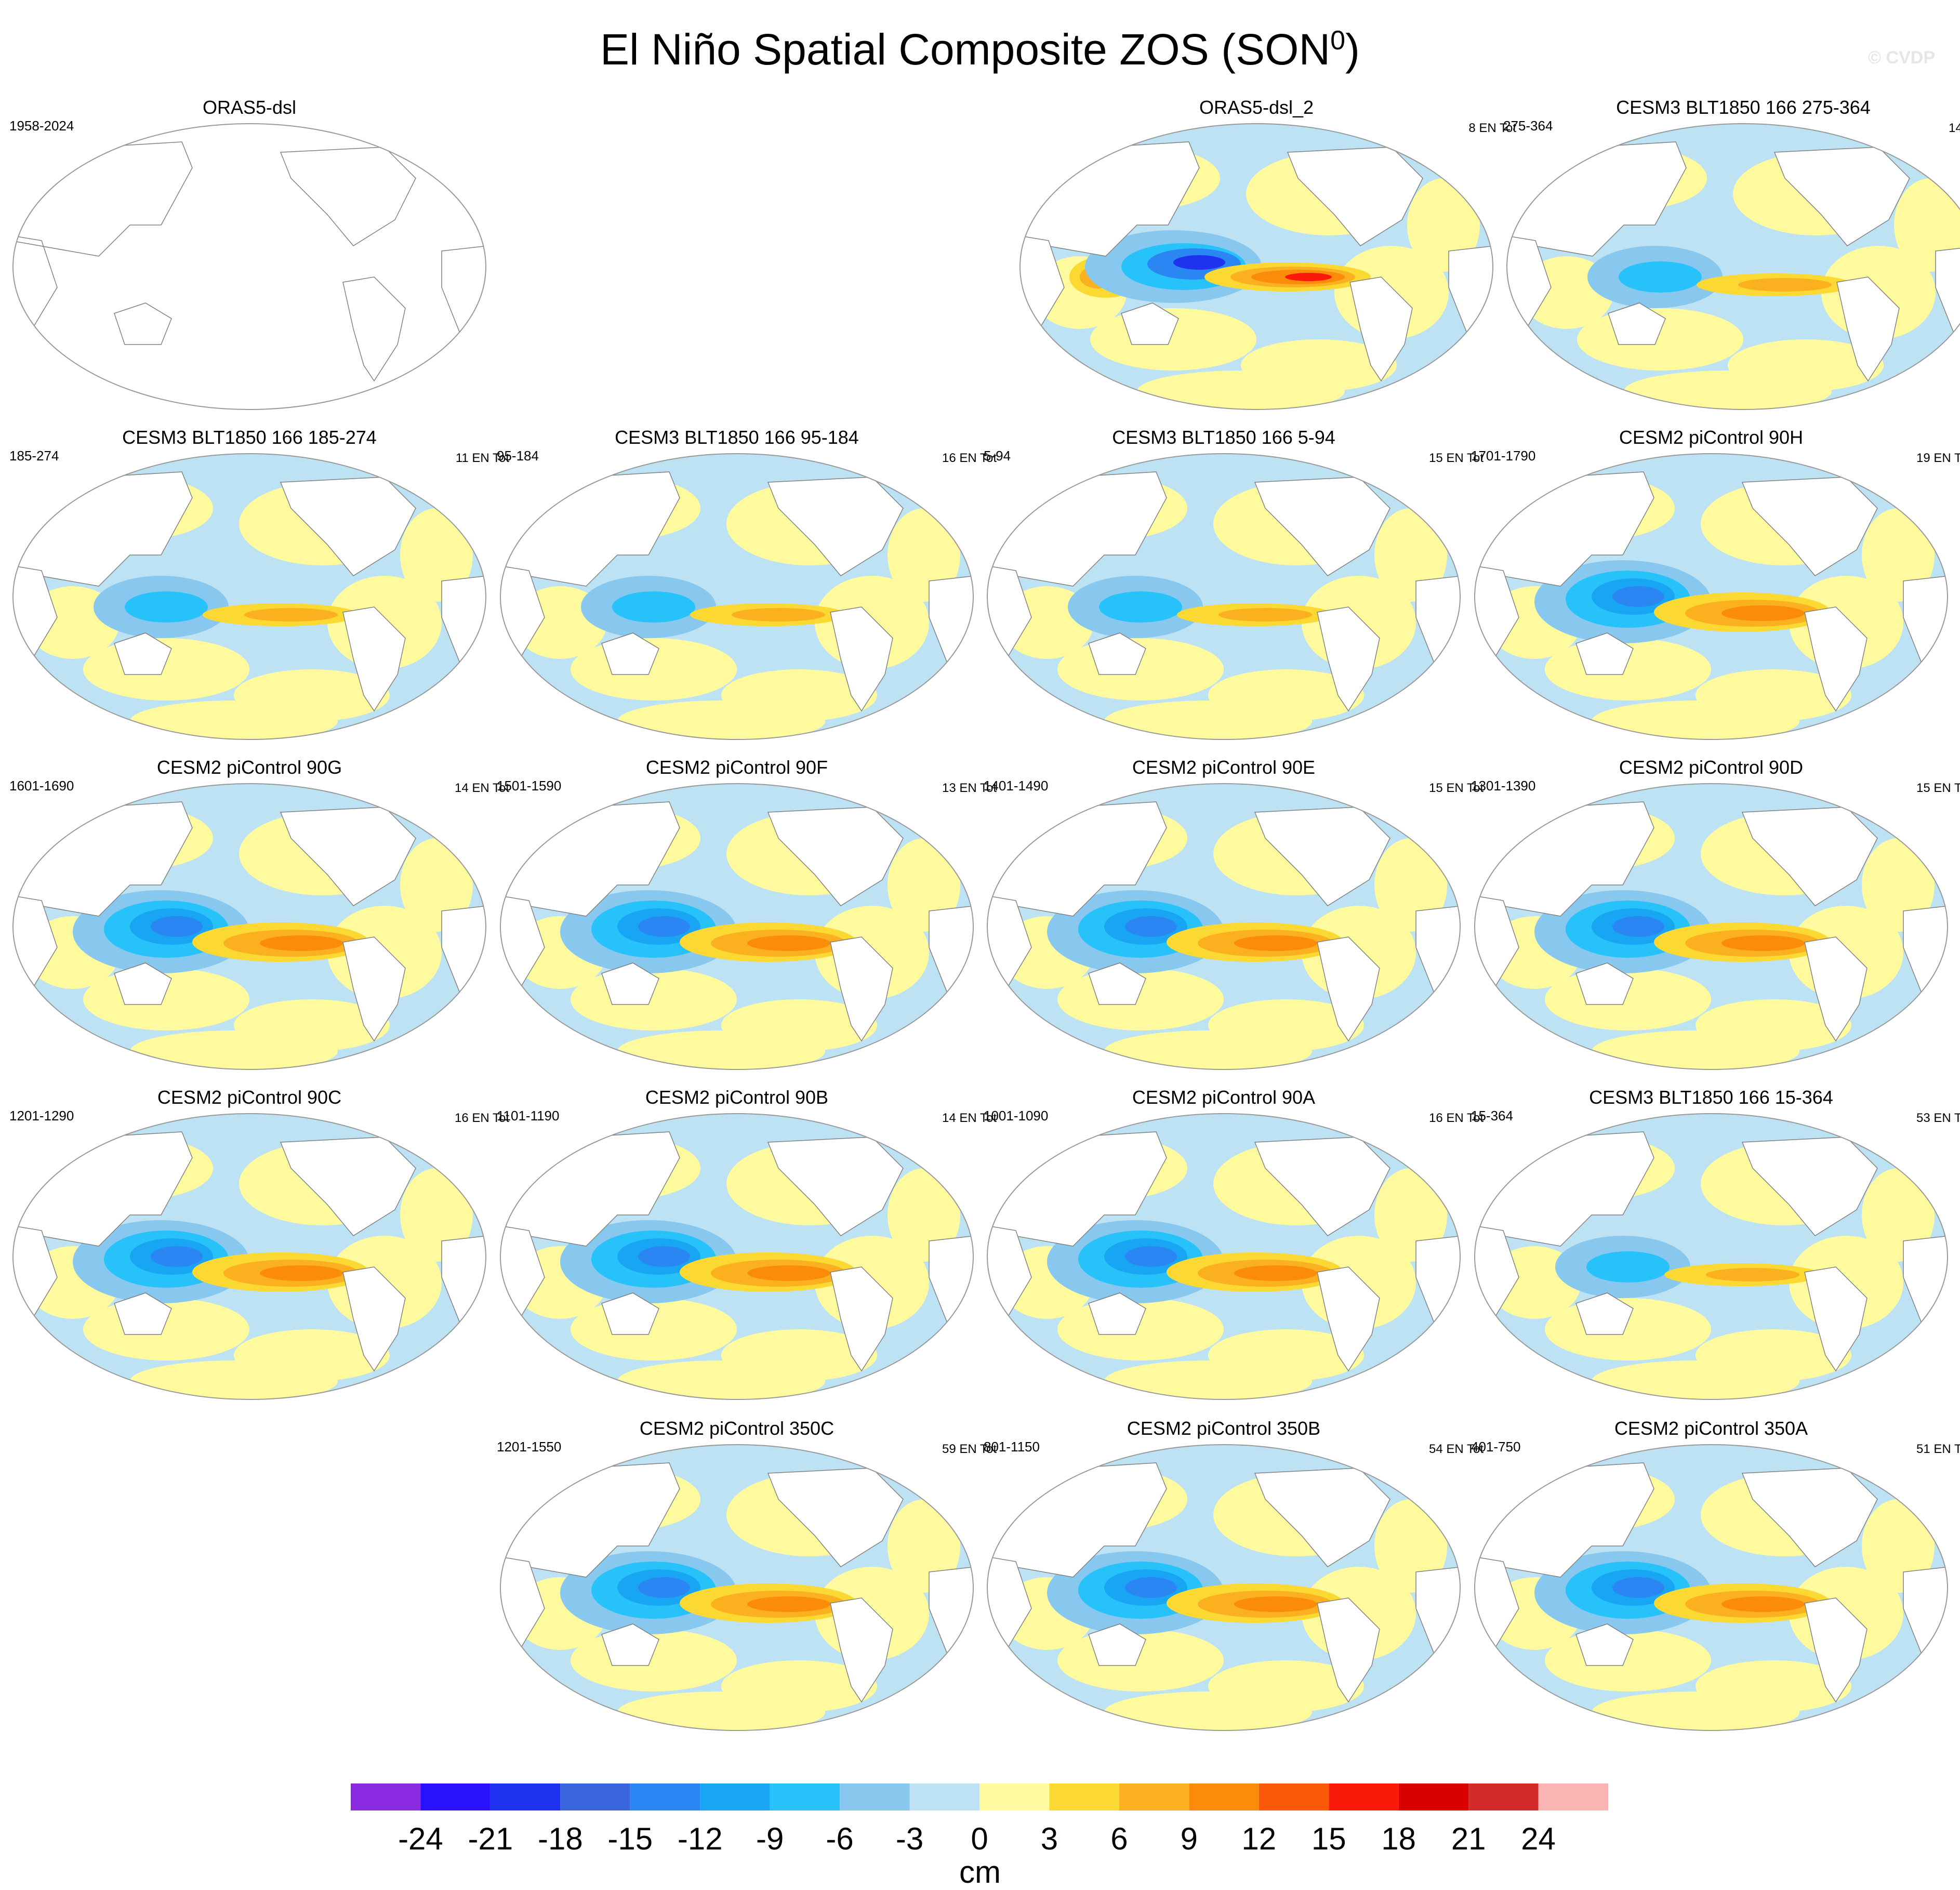  What do you see at coordinates (518, 456) in the screenshot?
I see `panel-years: 95-184` at bounding box center [518, 456].